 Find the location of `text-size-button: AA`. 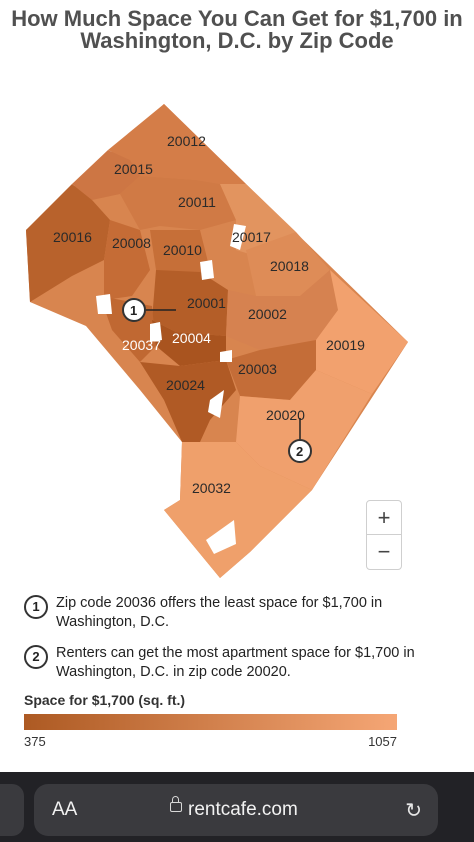

text-size-button: AA is located at coordinates (65, 809).